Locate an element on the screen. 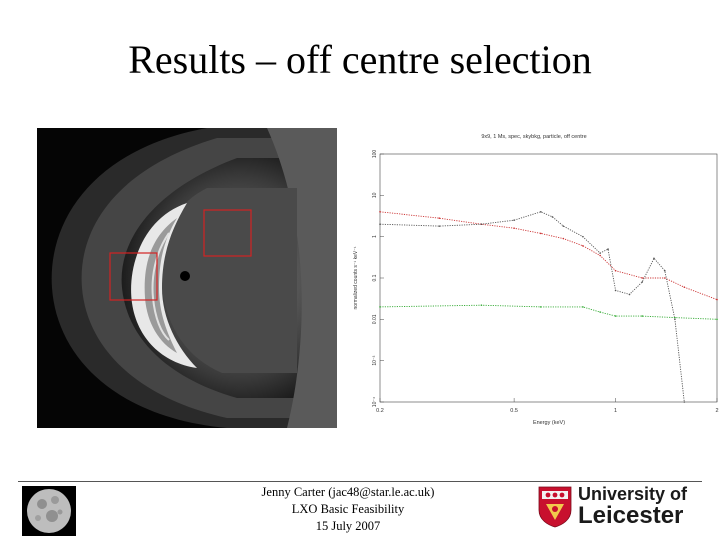 Image resolution: width=720 pixels, height=541 pixels. moon-image is located at coordinates (49, 511).